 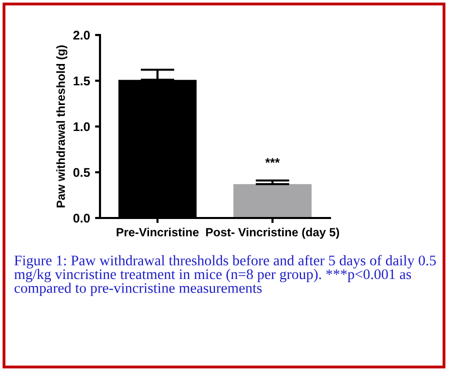 What do you see at coordinates (81, 218) in the screenshot?
I see `y-tick-label: 0.0` at bounding box center [81, 218].